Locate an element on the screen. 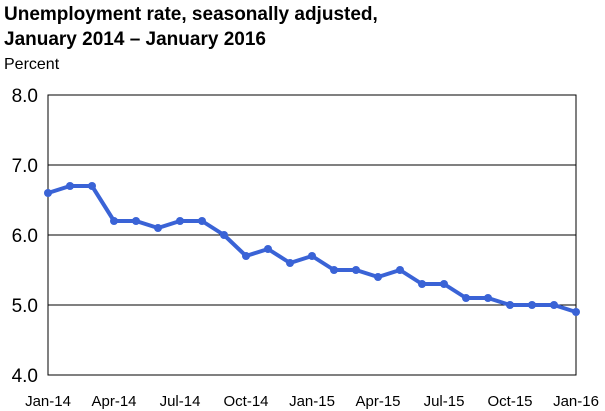  chart-title-line-1: Unemployment rate, seasonally adjusted, is located at coordinates (191, 14).